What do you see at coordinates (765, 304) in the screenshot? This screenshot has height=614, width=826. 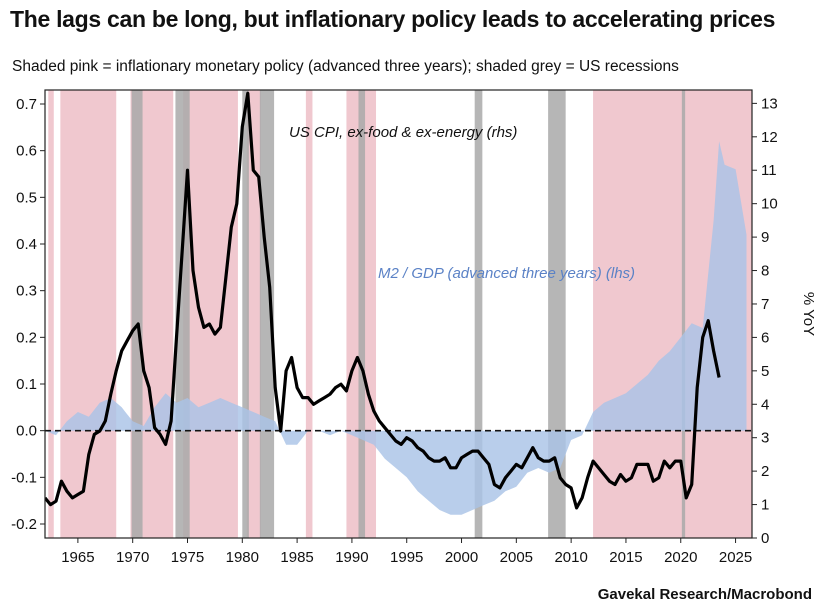 I see `y-right-tick-label: 7` at bounding box center [765, 304].